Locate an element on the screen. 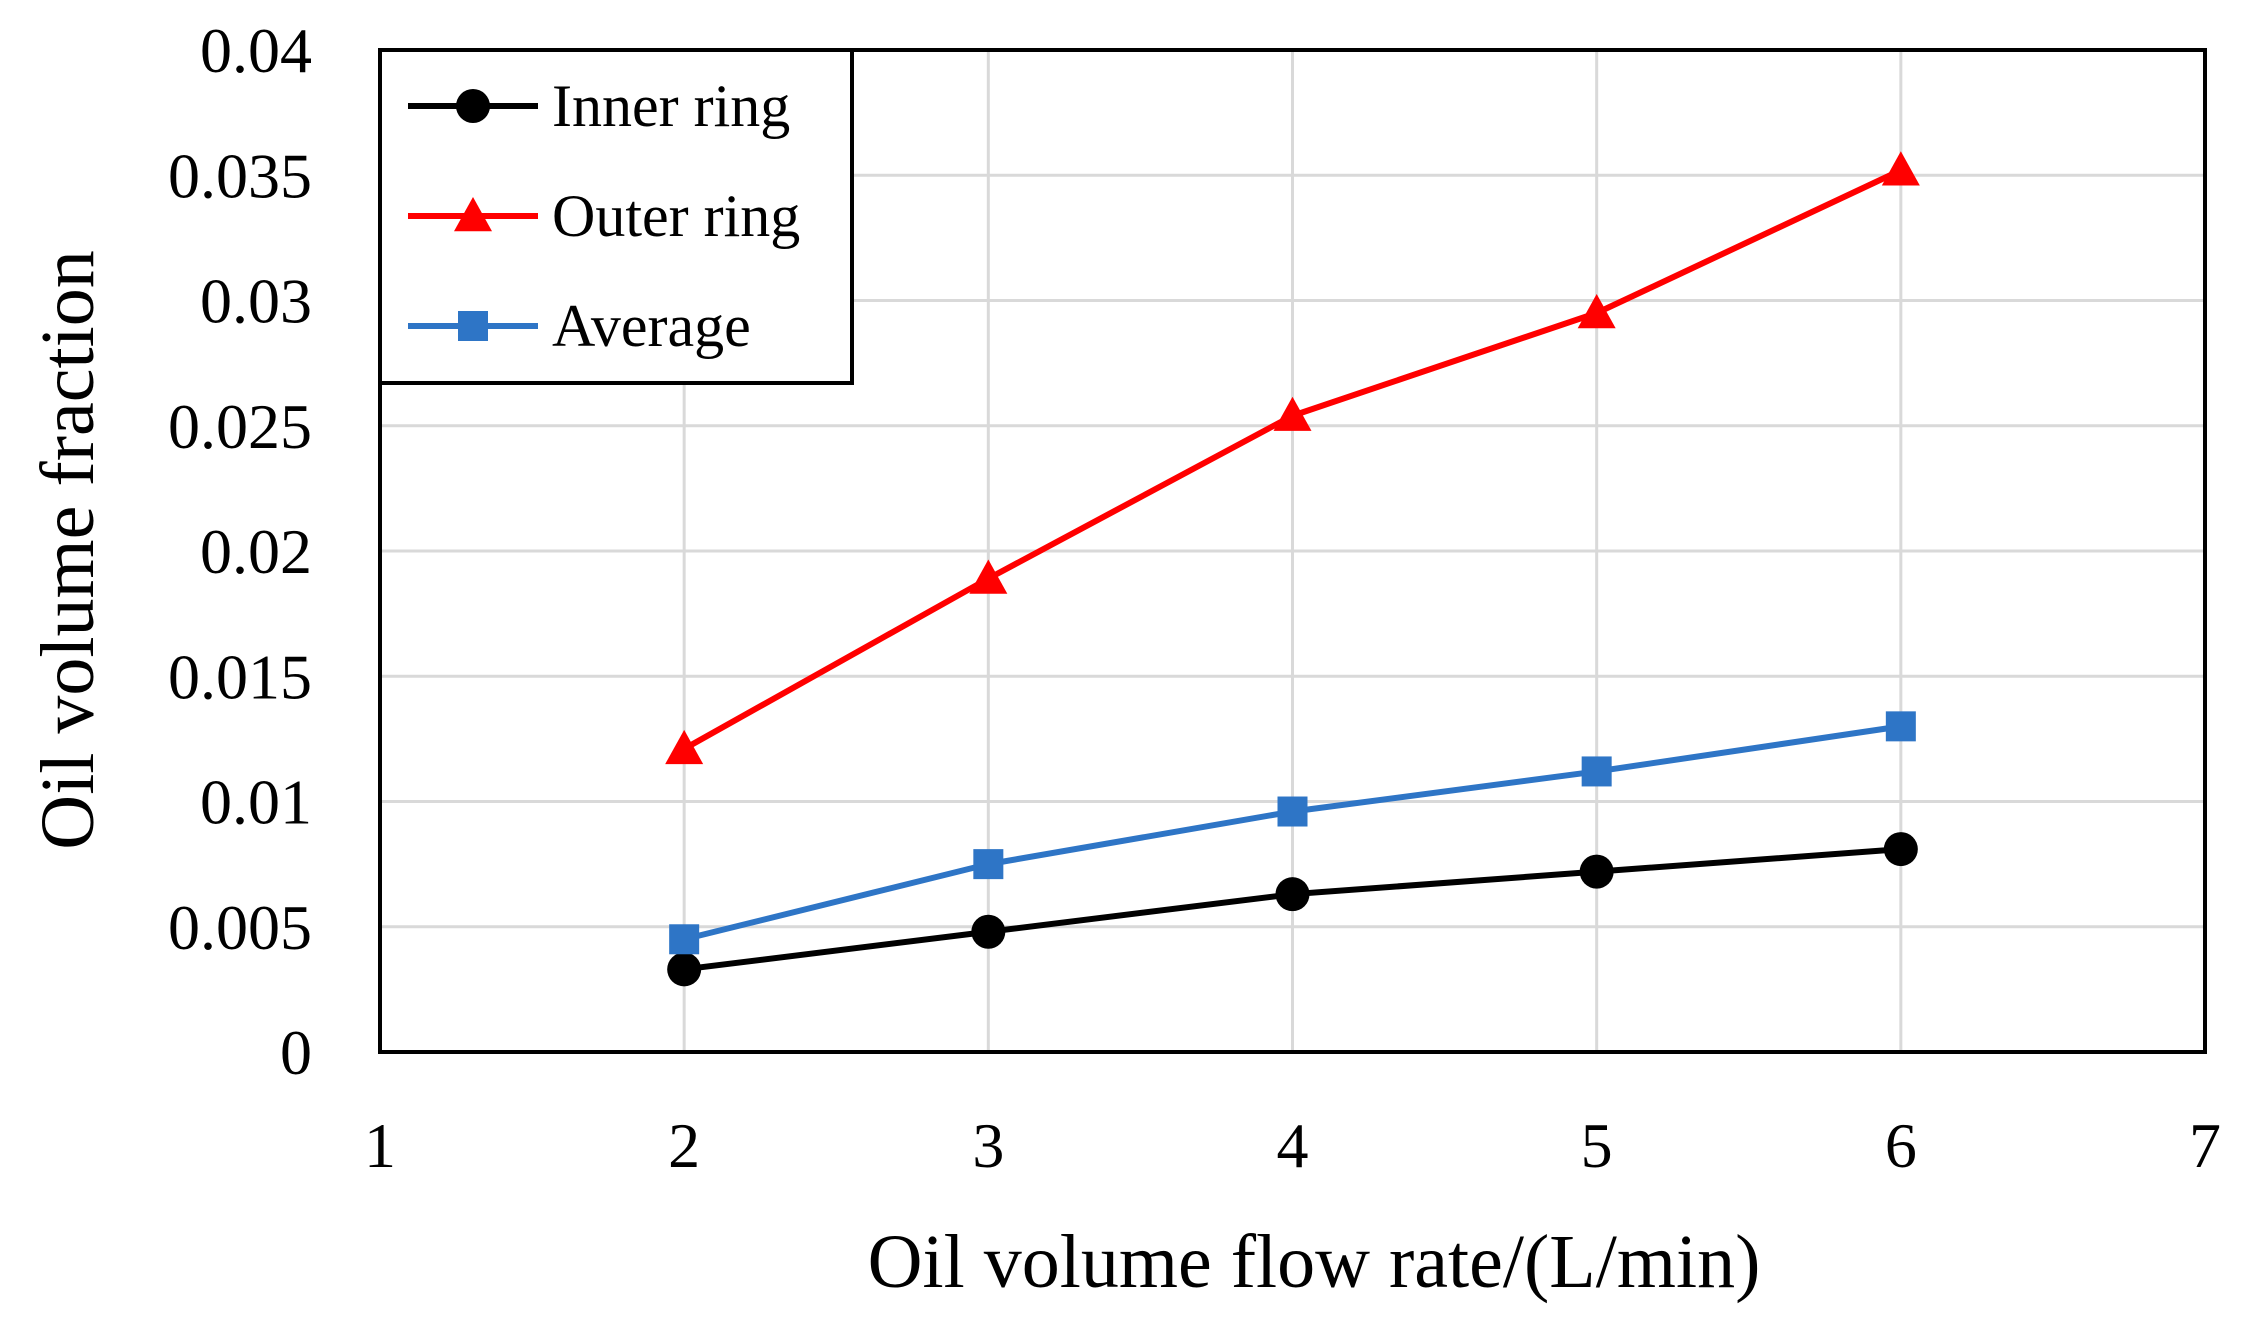 This screenshot has width=2243, height=1318. x-tick-label: 3 is located at coordinates (988, 1145).